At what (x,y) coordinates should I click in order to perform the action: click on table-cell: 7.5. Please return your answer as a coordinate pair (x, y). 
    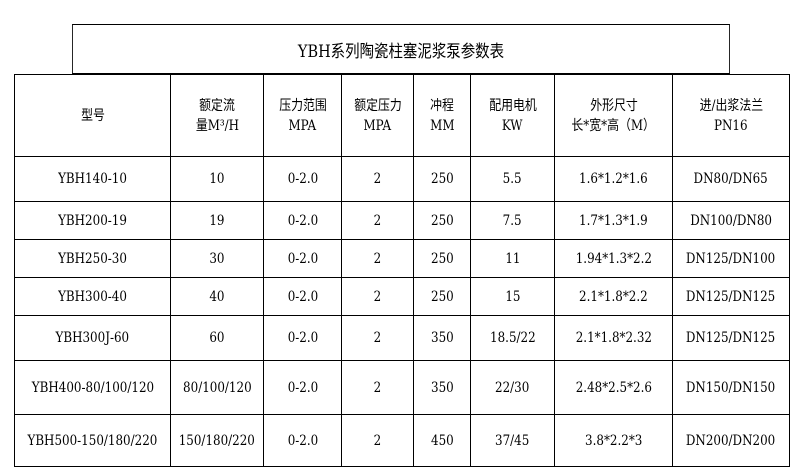
    Looking at the image, I should click on (512, 220).